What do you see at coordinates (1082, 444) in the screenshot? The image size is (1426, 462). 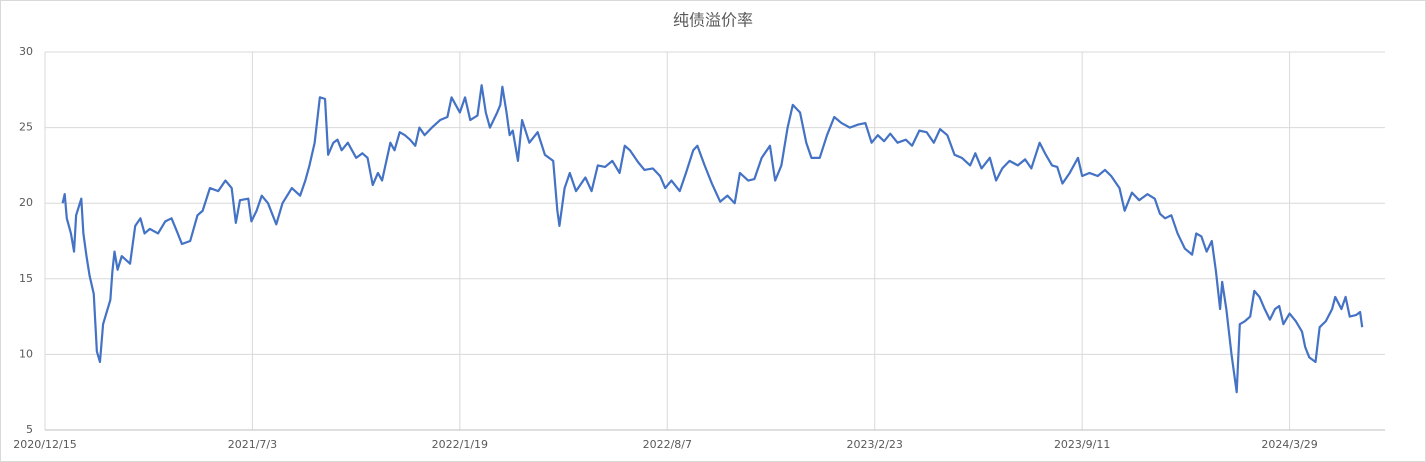 I see `x-tick-label: 2023/9/11` at bounding box center [1082, 444].